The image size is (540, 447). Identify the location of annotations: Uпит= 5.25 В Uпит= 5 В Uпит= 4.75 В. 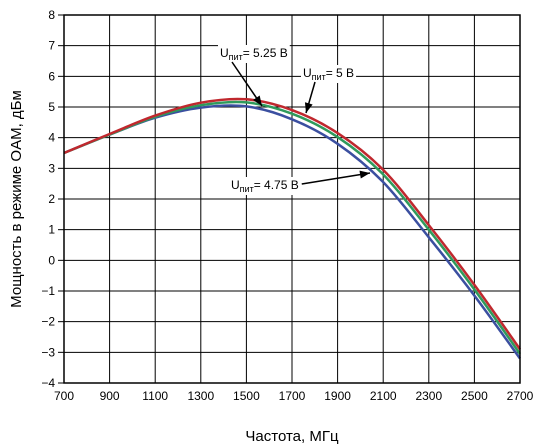
(294, 120).